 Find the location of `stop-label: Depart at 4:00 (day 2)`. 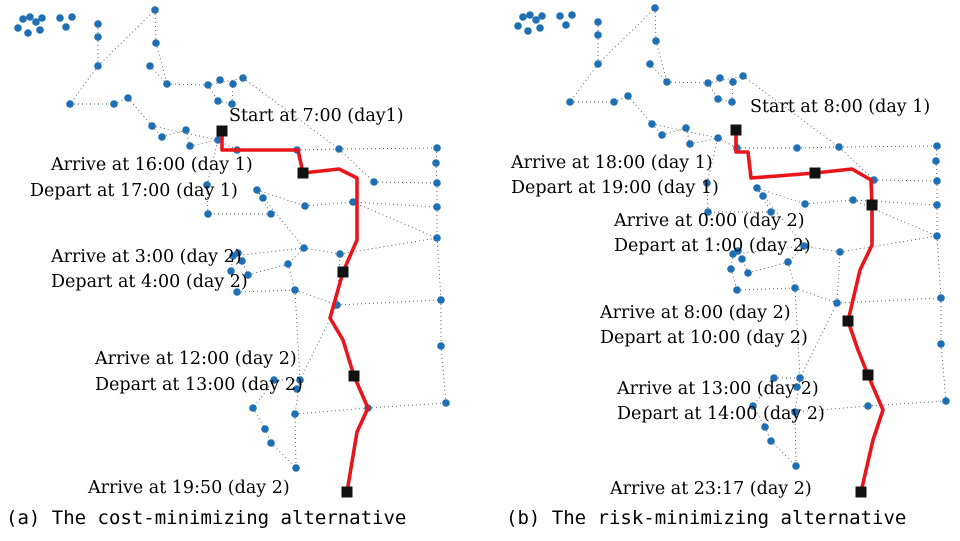

stop-label: Depart at 4:00 (day 2) is located at coordinates (149, 282).